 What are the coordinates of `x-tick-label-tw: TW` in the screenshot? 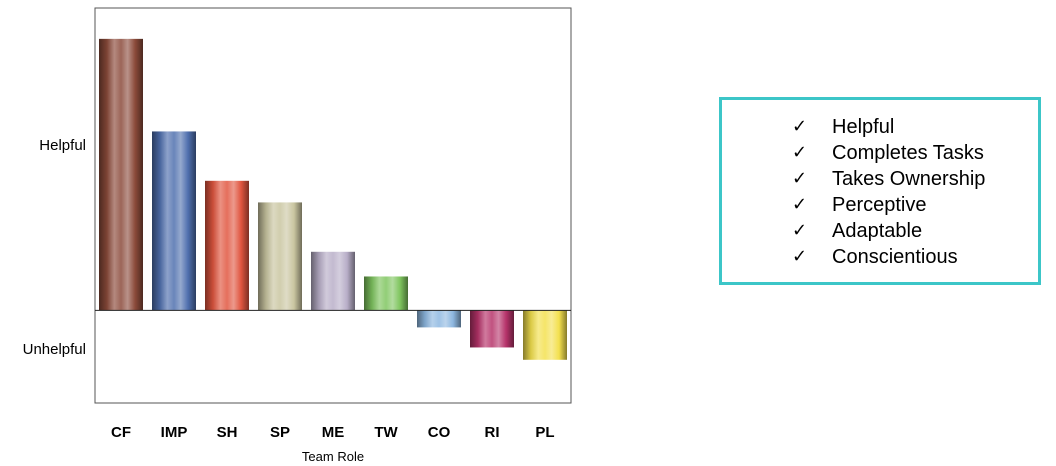 It's located at (386, 432).